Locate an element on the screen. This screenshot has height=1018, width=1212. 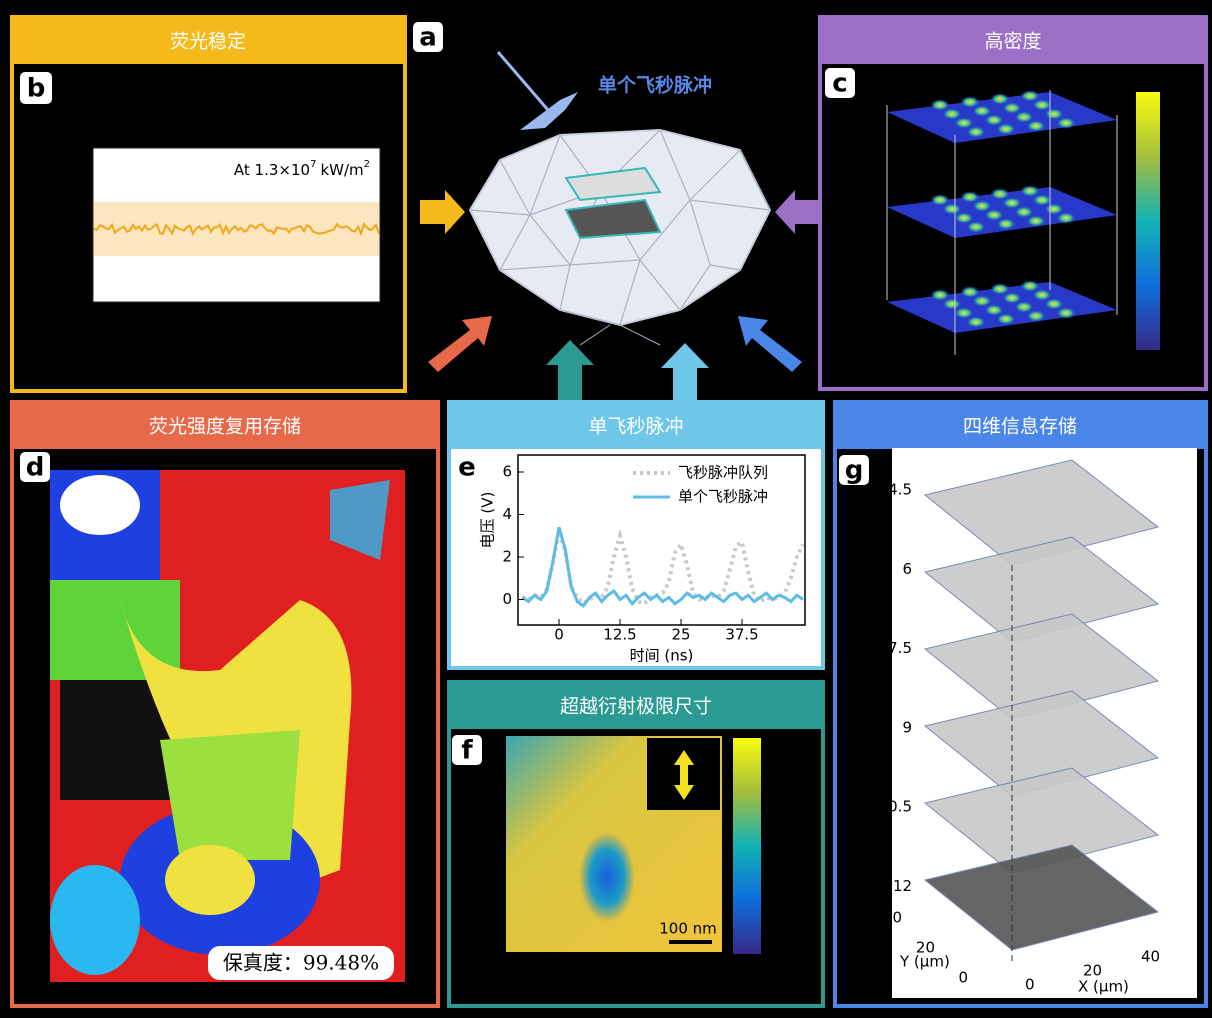
y-tick-label: 4 is located at coordinates (507, 514).